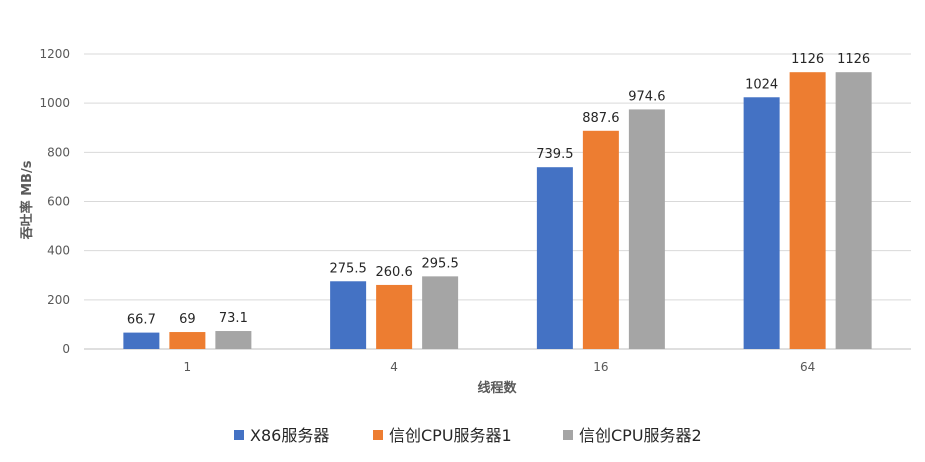 The height and width of the screenshot is (462, 925). I want to click on data-label: 66.7, so click(141, 320).